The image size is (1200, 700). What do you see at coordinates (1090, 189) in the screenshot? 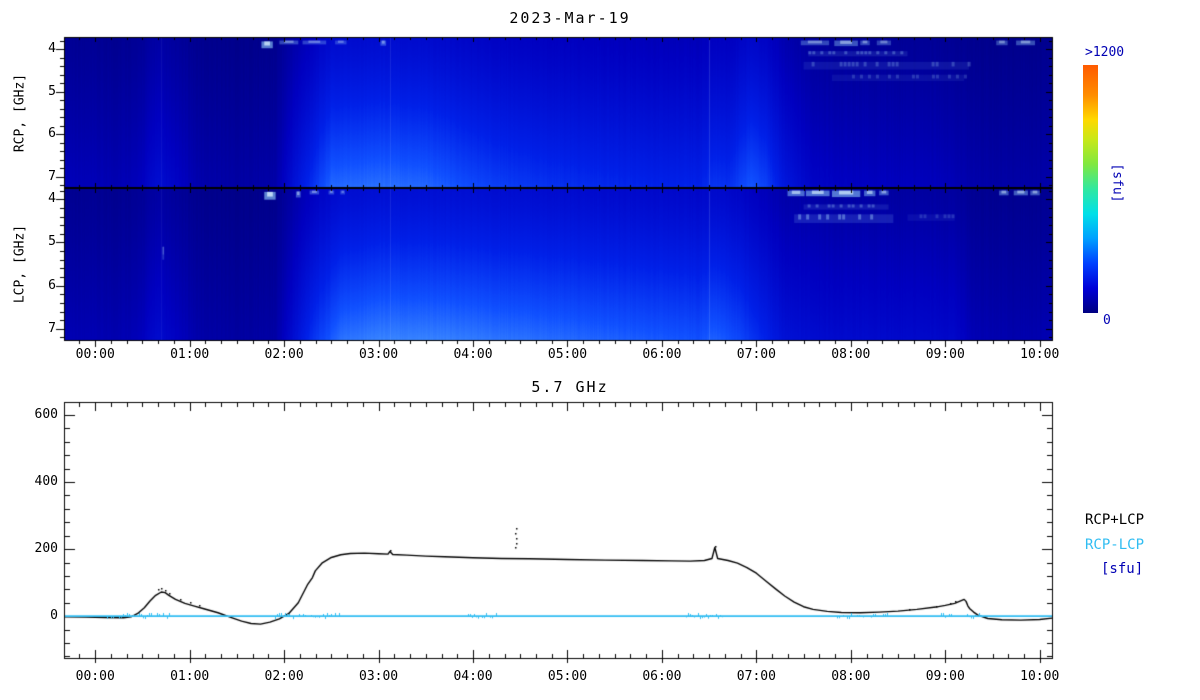
I see `colorbar` at bounding box center [1090, 189].